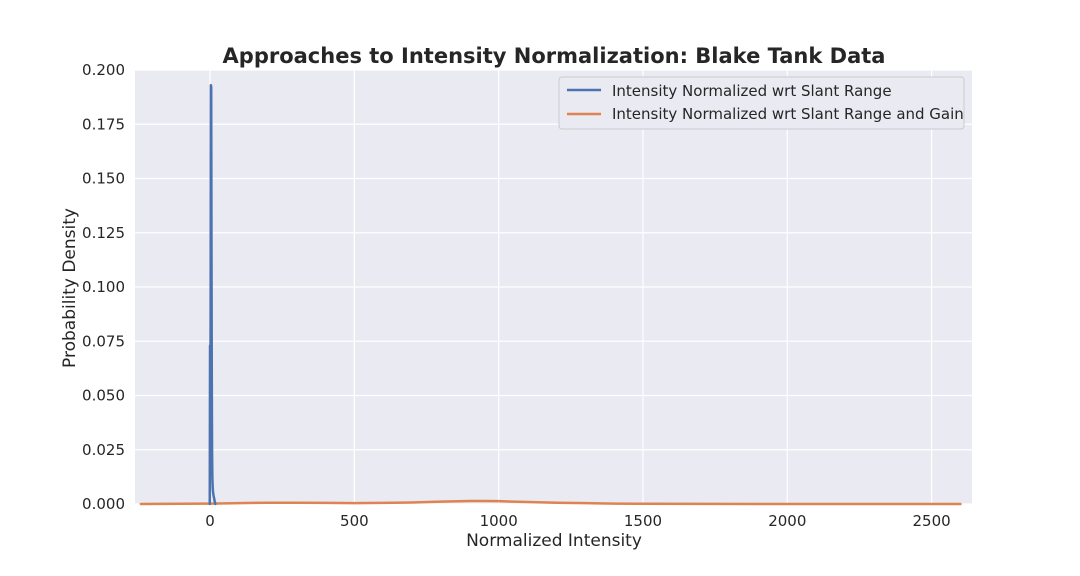 This screenshot has height=576, width=1080. What do you see at coordinates (354, 521) in the screenshot?
I see `x-tick-label: 500` at bounding box center [354, 521].